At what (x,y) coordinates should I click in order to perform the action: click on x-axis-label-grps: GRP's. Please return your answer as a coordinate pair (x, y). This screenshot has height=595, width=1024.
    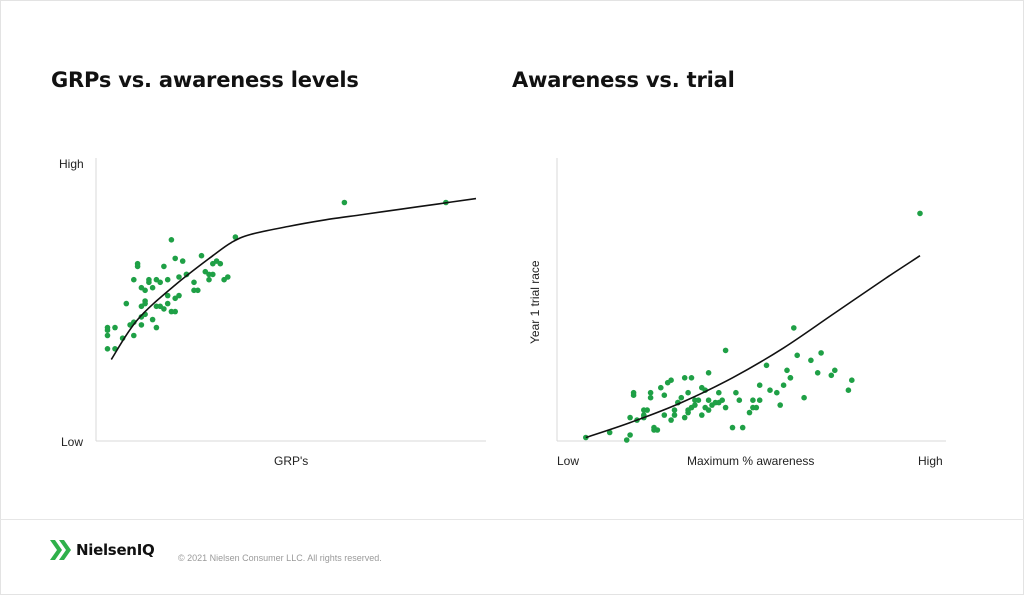
    Looking at the image, I should click on (291, 461).